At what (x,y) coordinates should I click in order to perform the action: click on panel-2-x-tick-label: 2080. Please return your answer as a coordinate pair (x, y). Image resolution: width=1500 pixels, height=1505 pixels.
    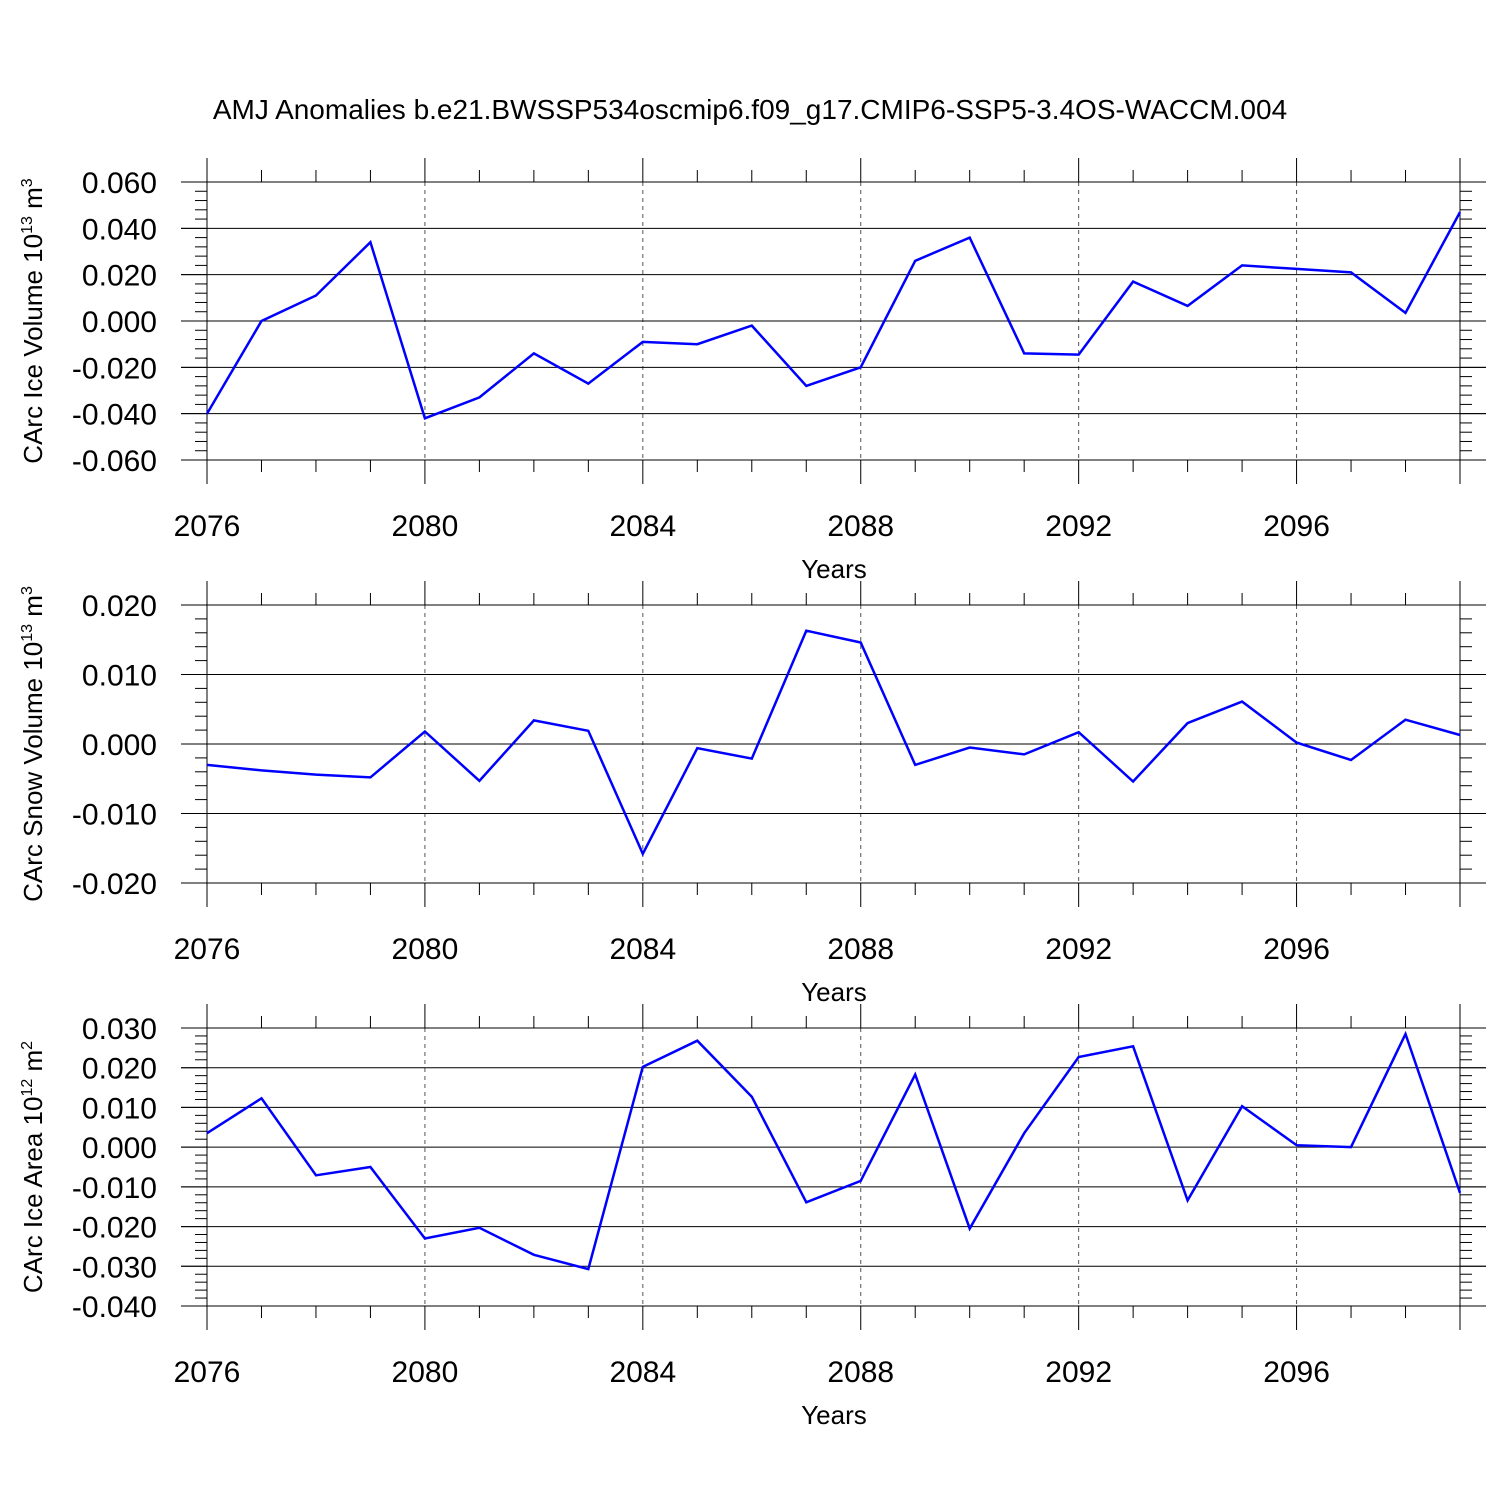
    Looking at the image, I should click on (425, 949).